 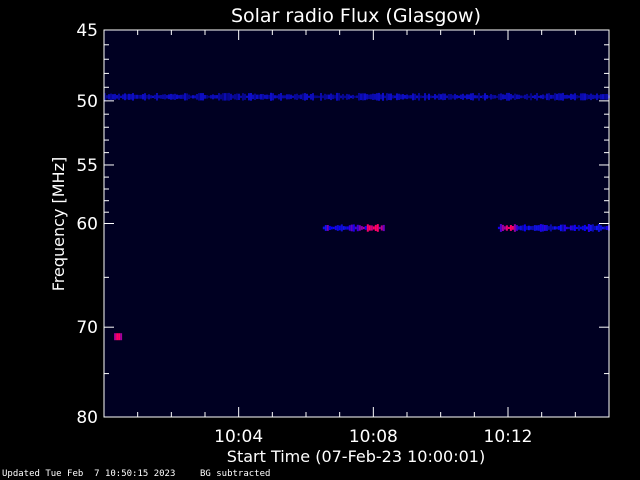 What do you see at coordinates (87, 102) in the screenshot?
I see `y-tick-label: 50` at bounding box center [87, 102].